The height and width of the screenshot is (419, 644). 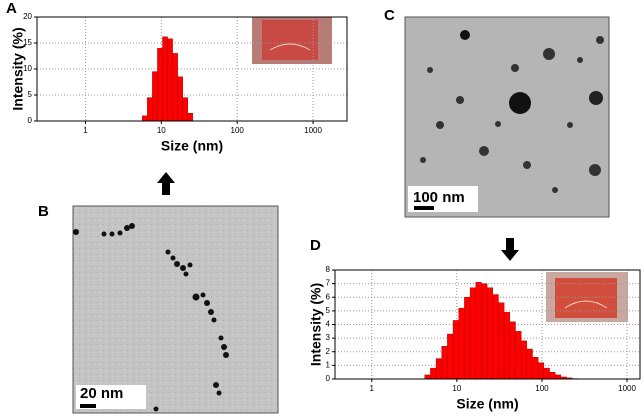 What do you see at coordinates (328, 364) in the screenshot?
I see `y-tick-label: 1` at bounding box center [328, 364].